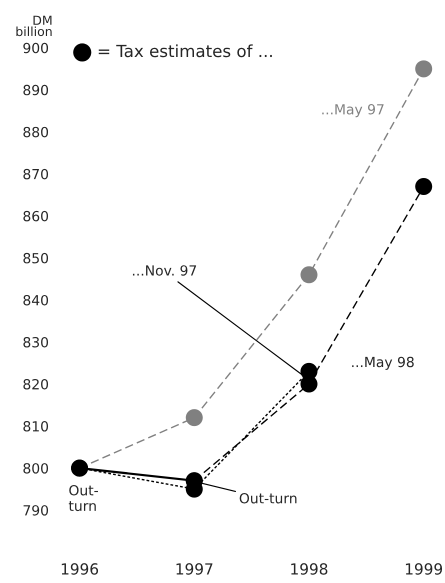 The height and width of the screenshot is (583, 445). What do you see at coordinates (35, 342) in the screenshot?
I see `y-tick-label: 830` at bounding box center [35, 342].